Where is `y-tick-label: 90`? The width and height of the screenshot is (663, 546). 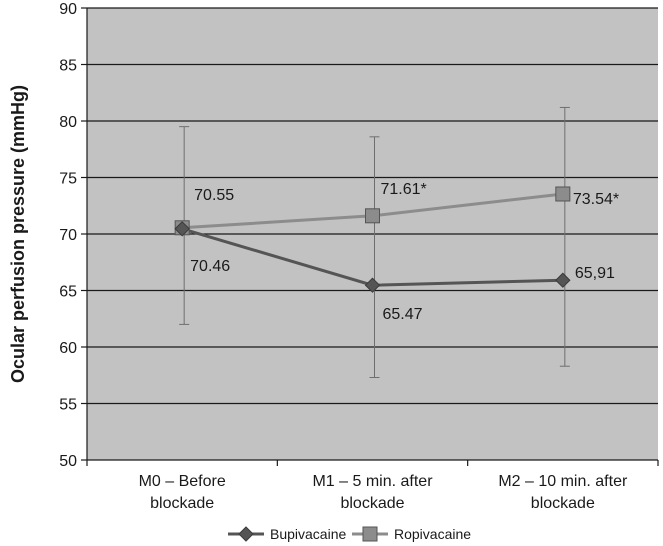 y-tick-label: 90 is located at coordinates (68, 9).